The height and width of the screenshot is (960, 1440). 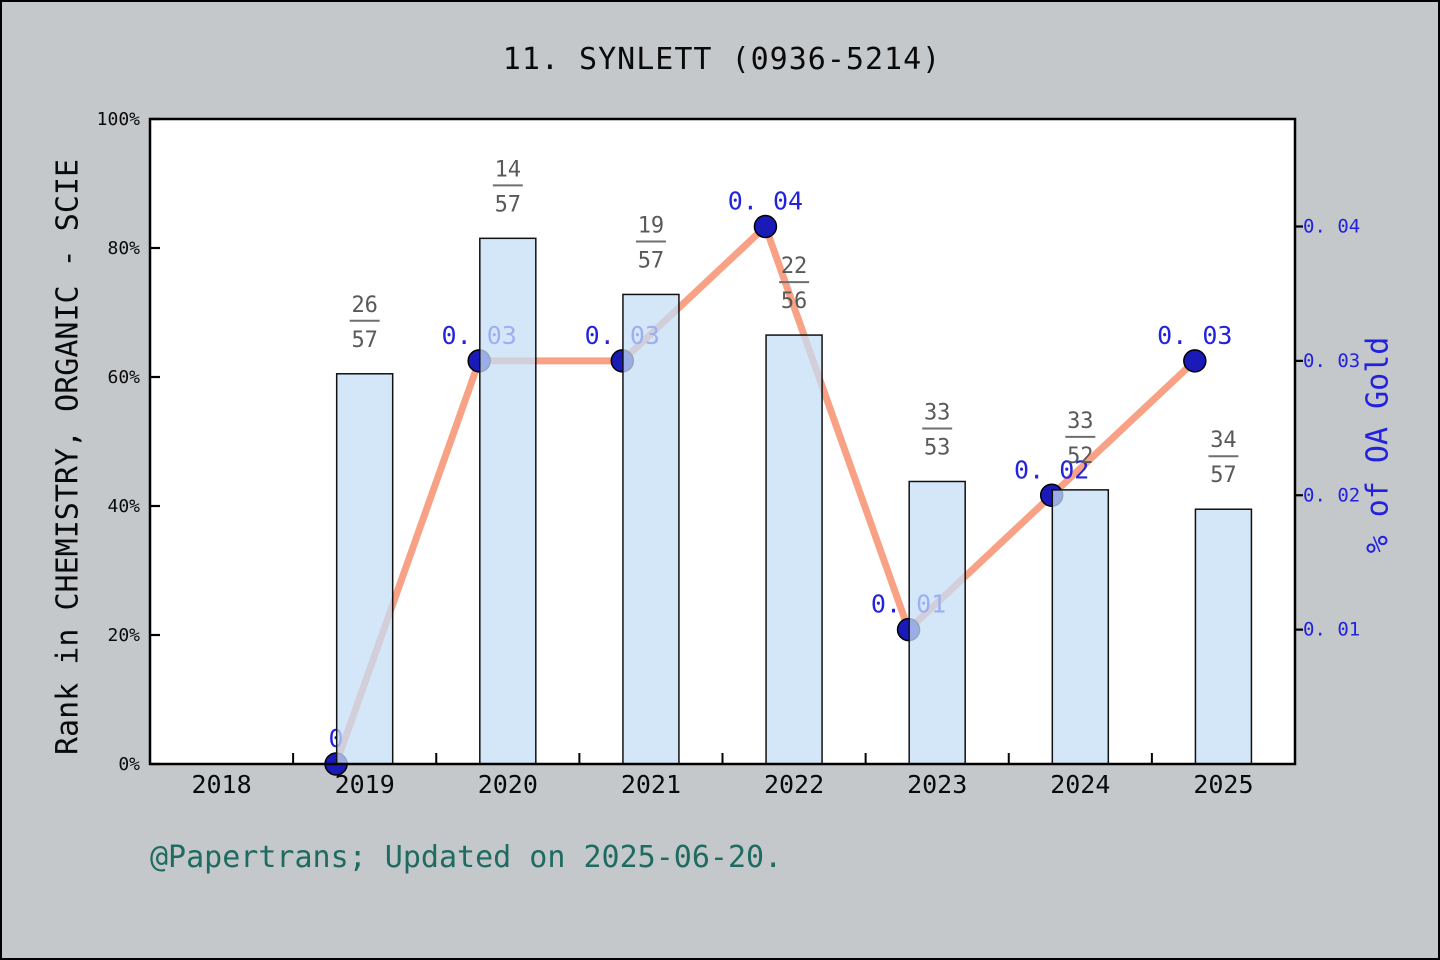 What do you see at coordinates (508, 169) in the screenshot?
I see `rank-fraction-numerator-2020: 14` at bounding box center [508, 169].